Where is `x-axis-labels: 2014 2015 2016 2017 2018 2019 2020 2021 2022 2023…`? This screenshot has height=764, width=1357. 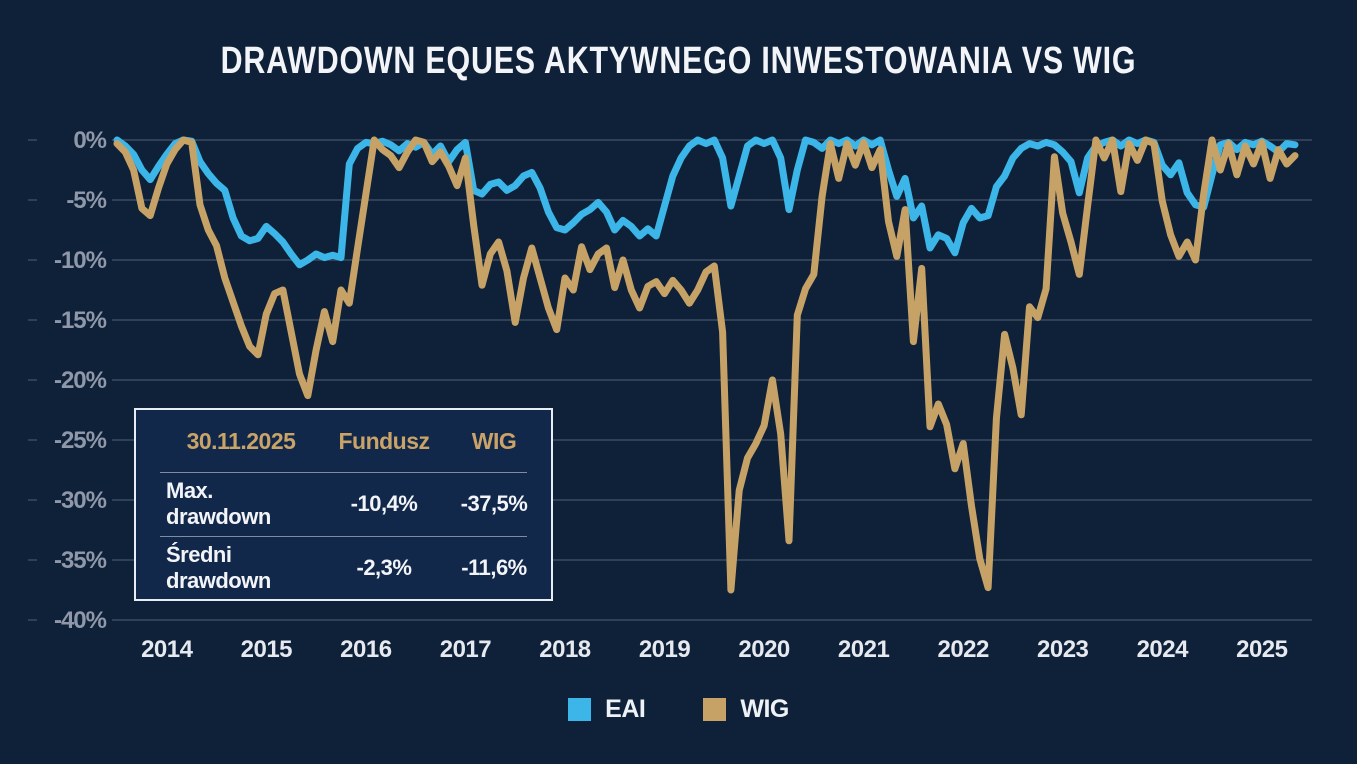
x-axis-labels: 2014 2015 2016 2017 2018 2019 2020 2021 2022 2023… is located at coordinates (714, 649).